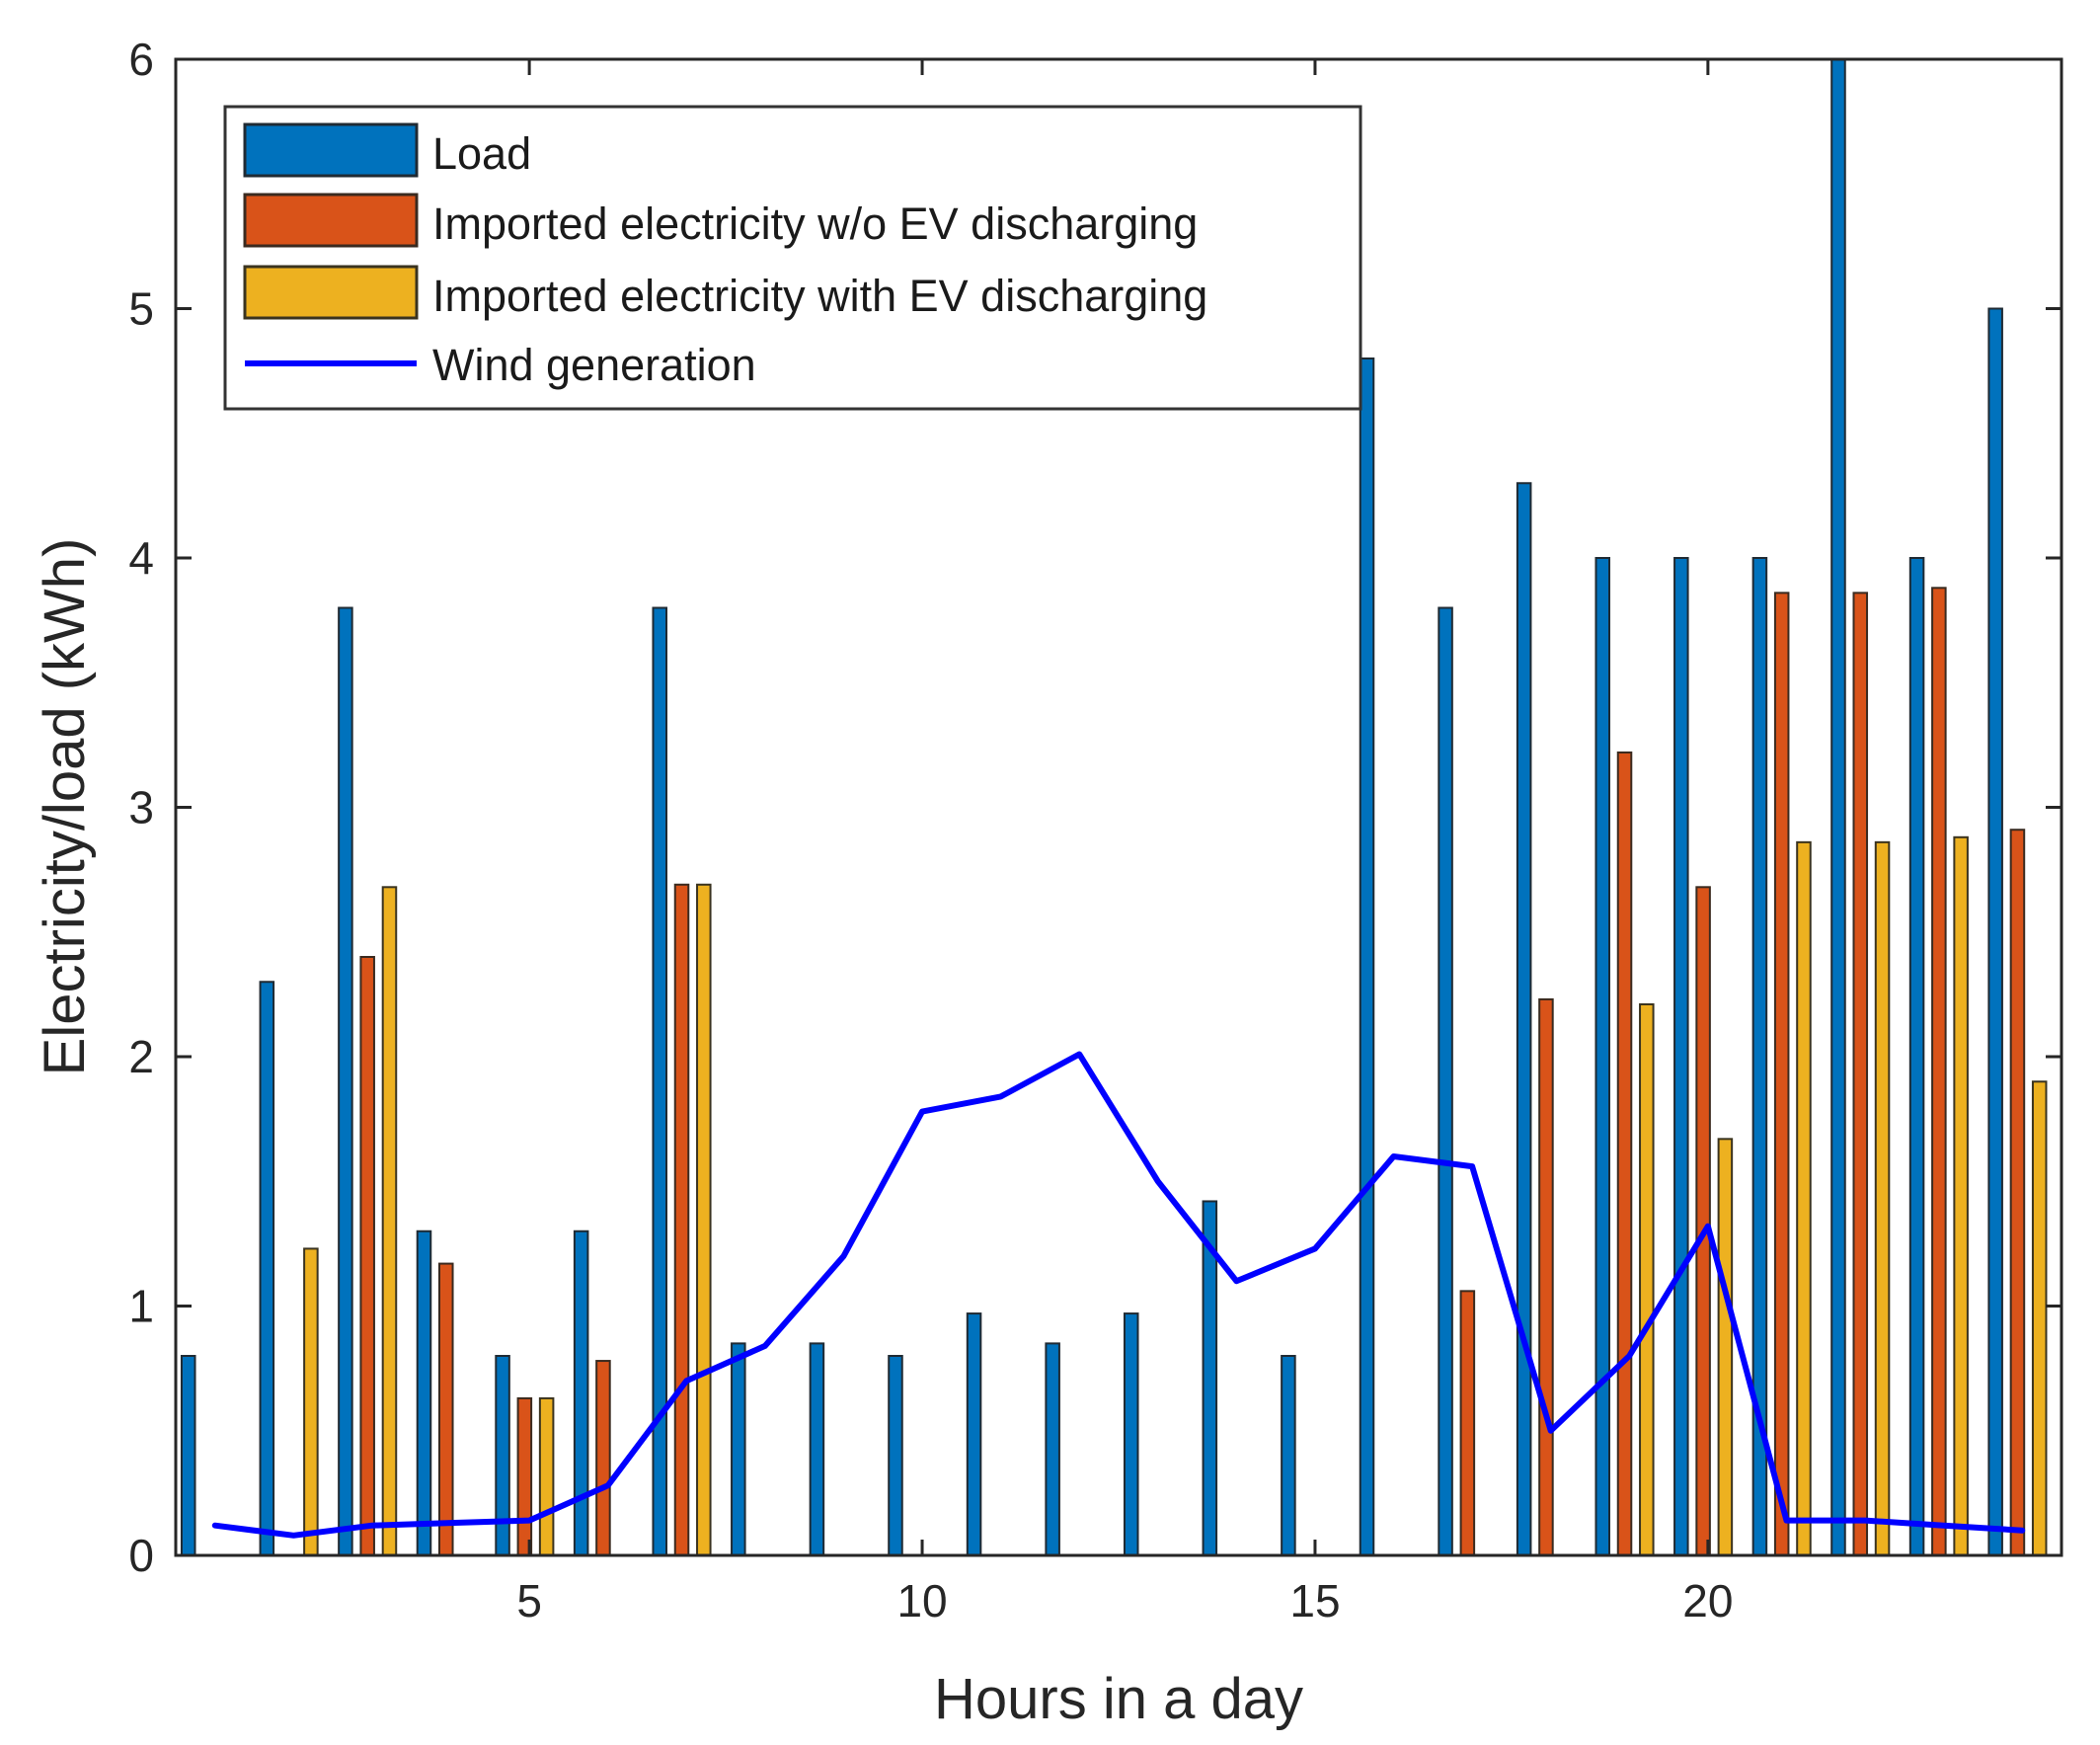  What do you see at coordinates (141, 1555) in the screenshot?
I see `y-tick-label: 0` at bounding box center [141, 1555].